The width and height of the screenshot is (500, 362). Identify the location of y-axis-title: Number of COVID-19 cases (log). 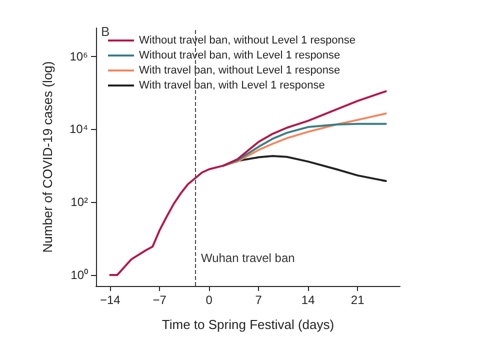
(47, 157).